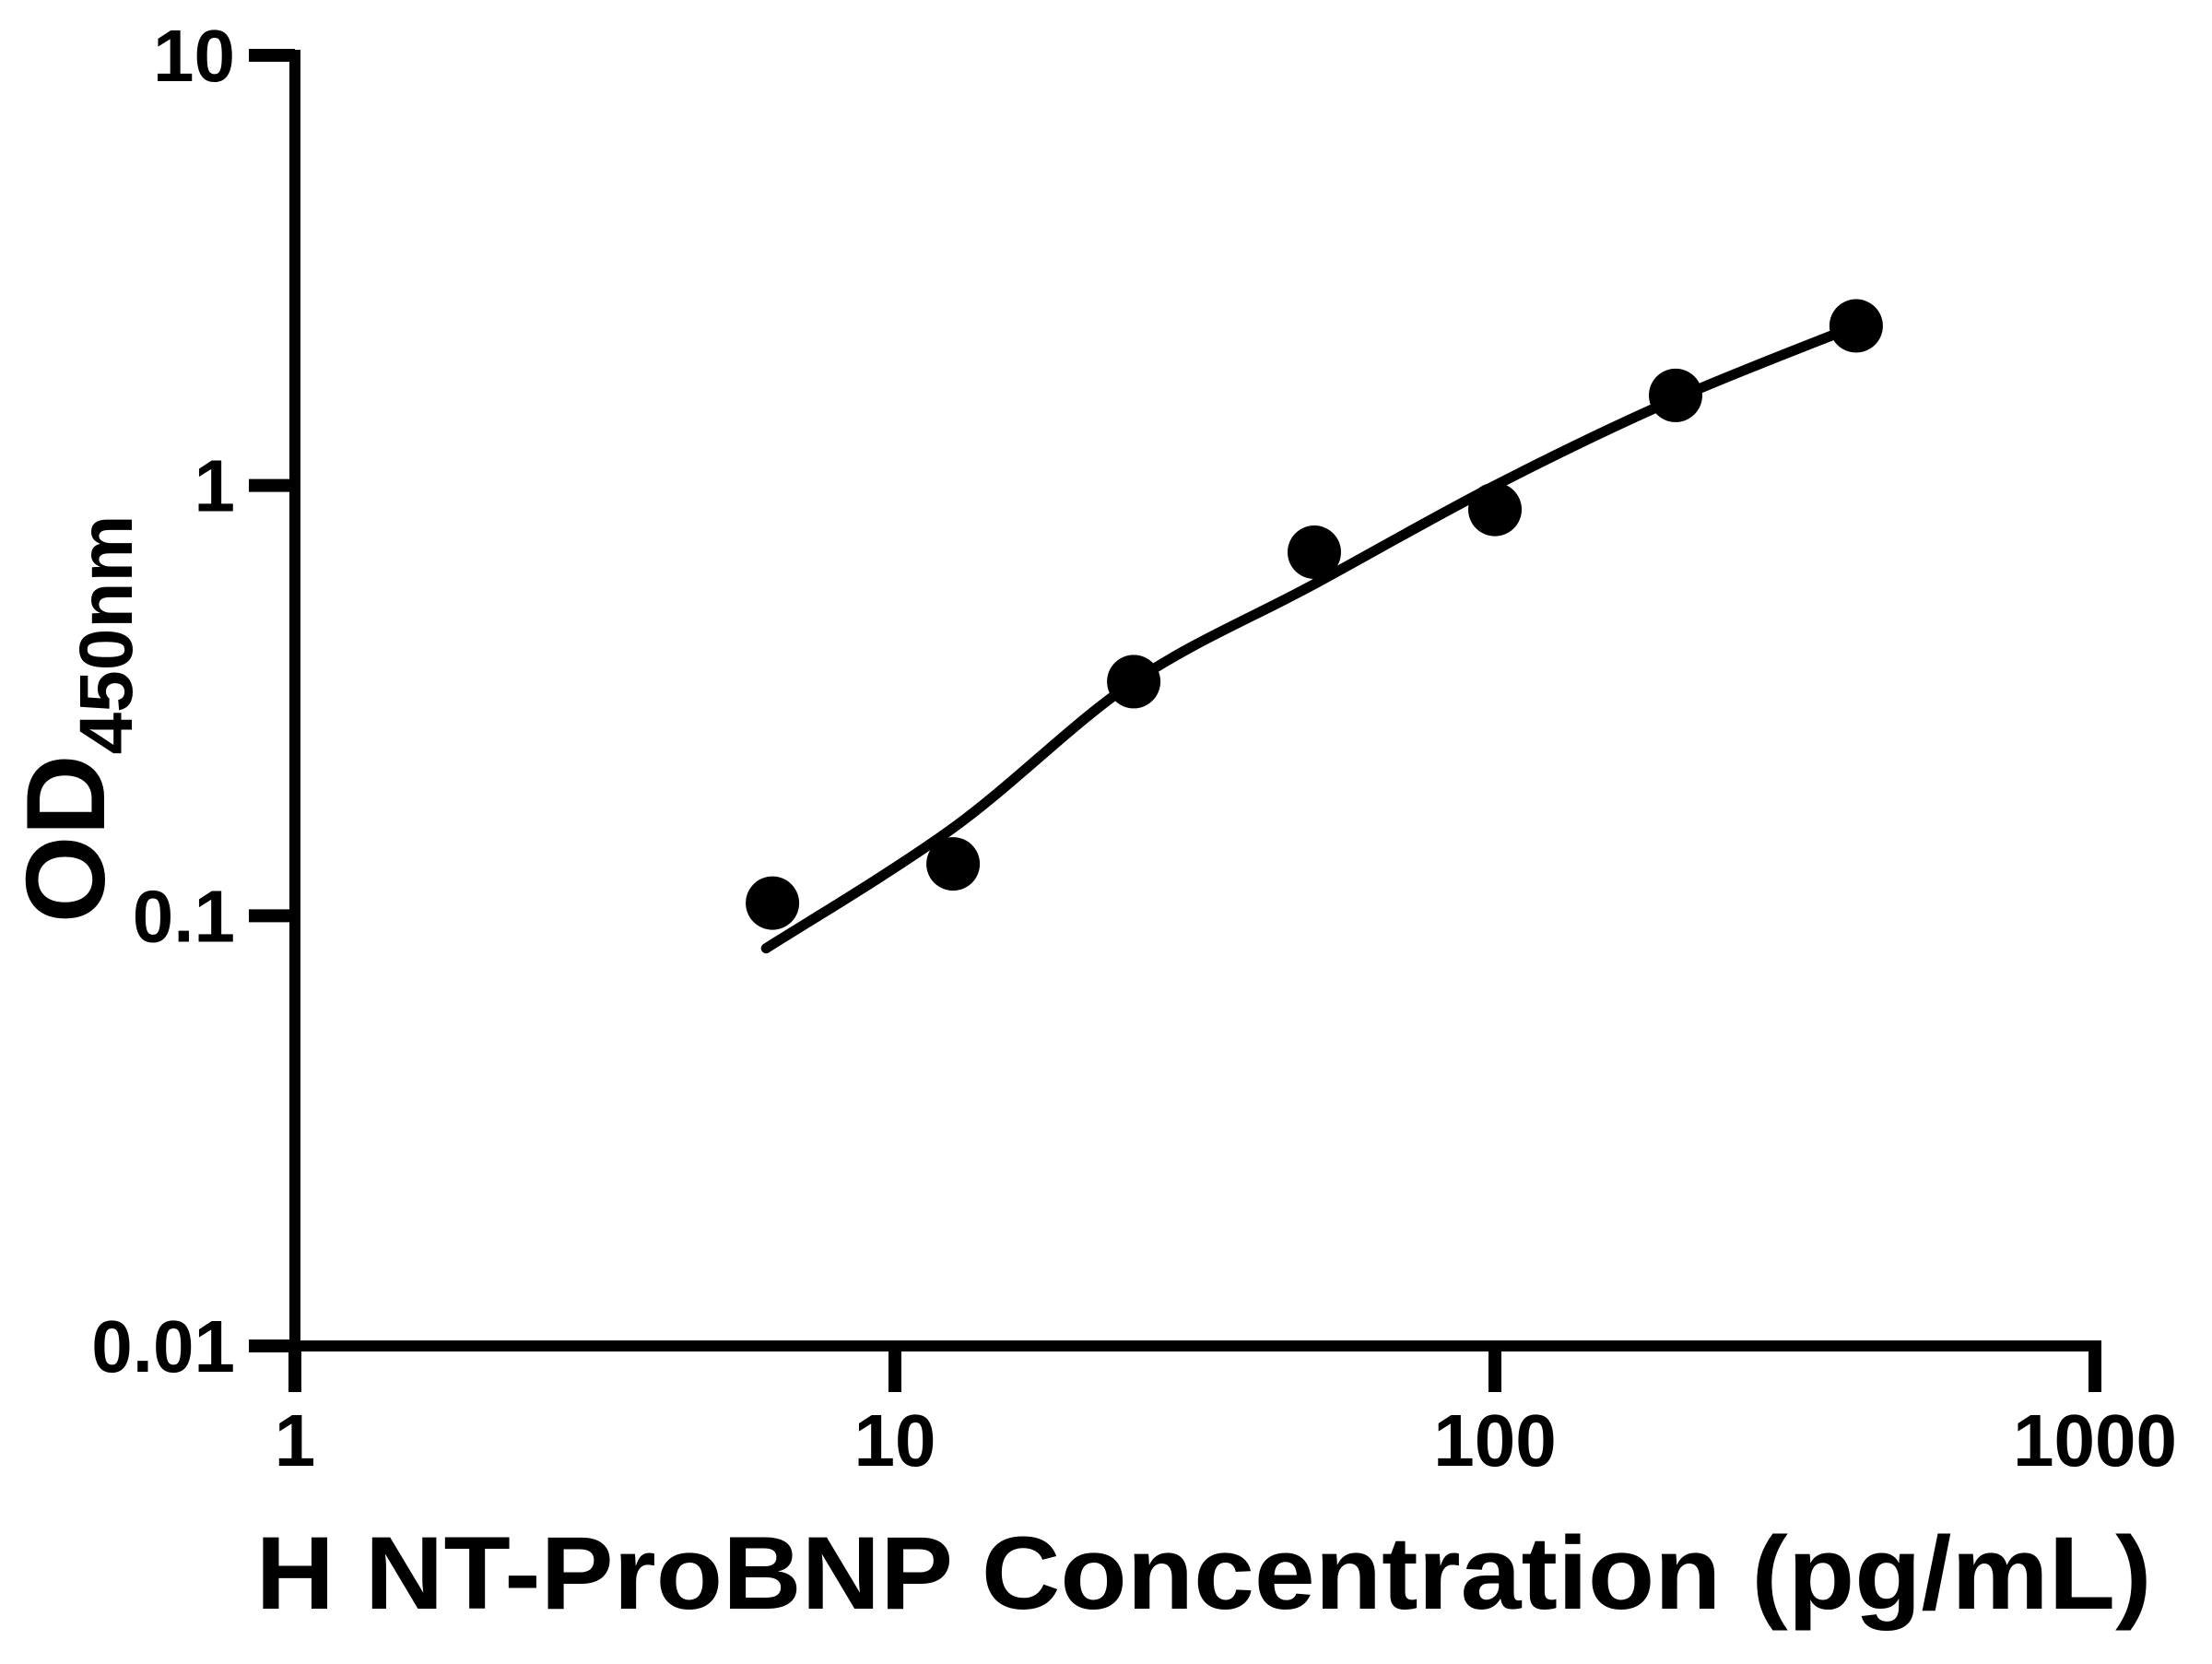  What do you see at coordinates (215, 486) in the screenshot?
I see `y-tick-label: 1` at bounding box center [215, 486].